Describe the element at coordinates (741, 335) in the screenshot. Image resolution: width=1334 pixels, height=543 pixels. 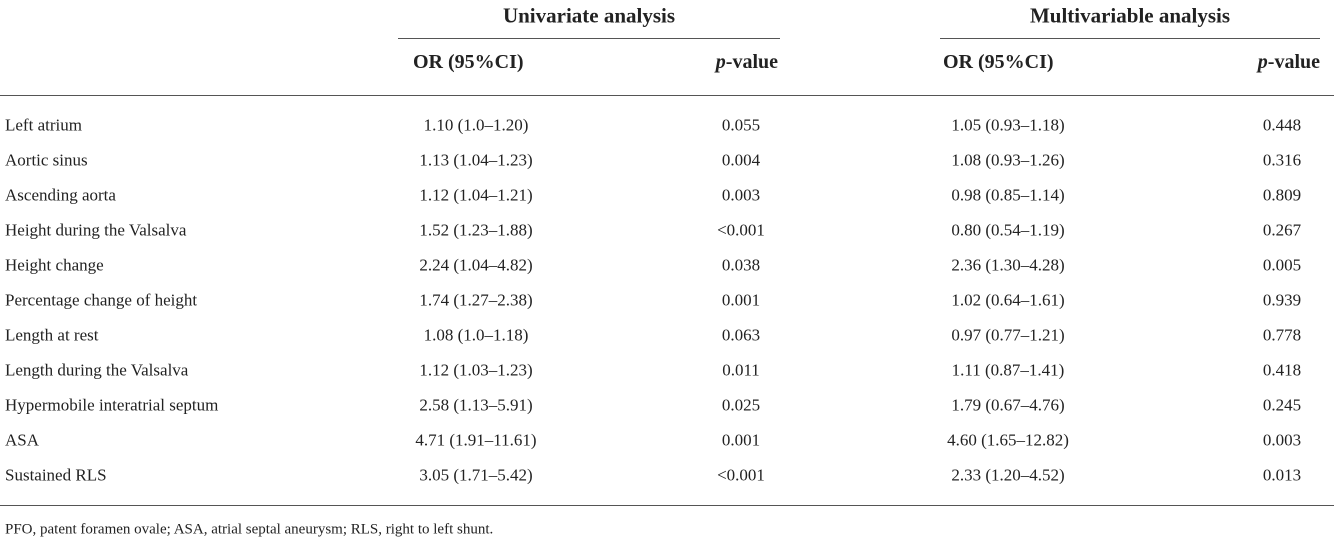
I see `cell-value: 0.063` at that location.